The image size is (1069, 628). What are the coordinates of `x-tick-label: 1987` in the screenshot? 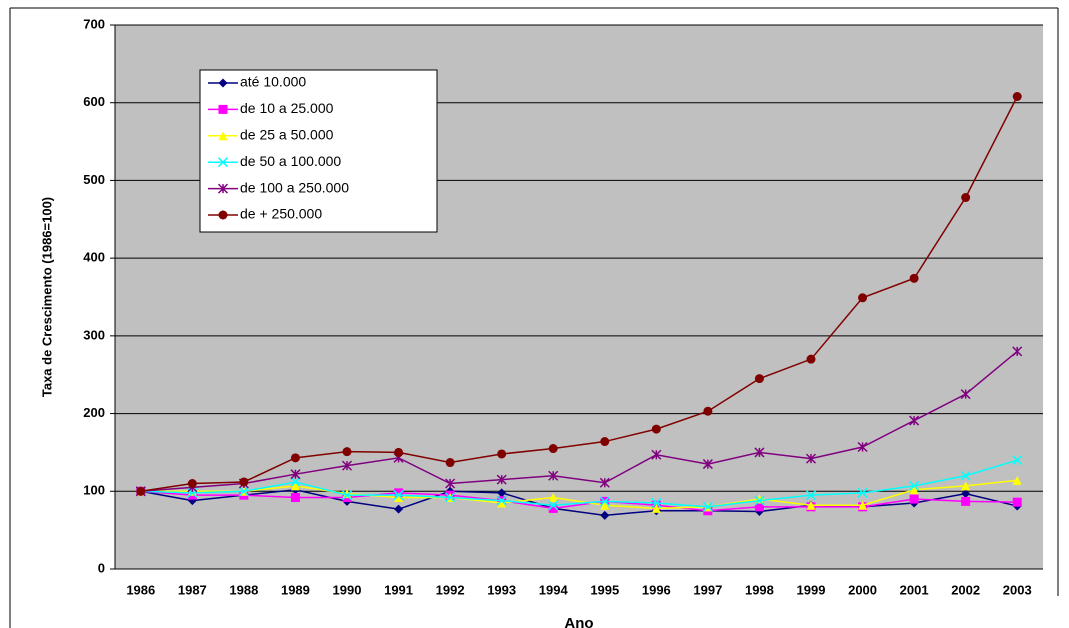 It's located at (192, 589).